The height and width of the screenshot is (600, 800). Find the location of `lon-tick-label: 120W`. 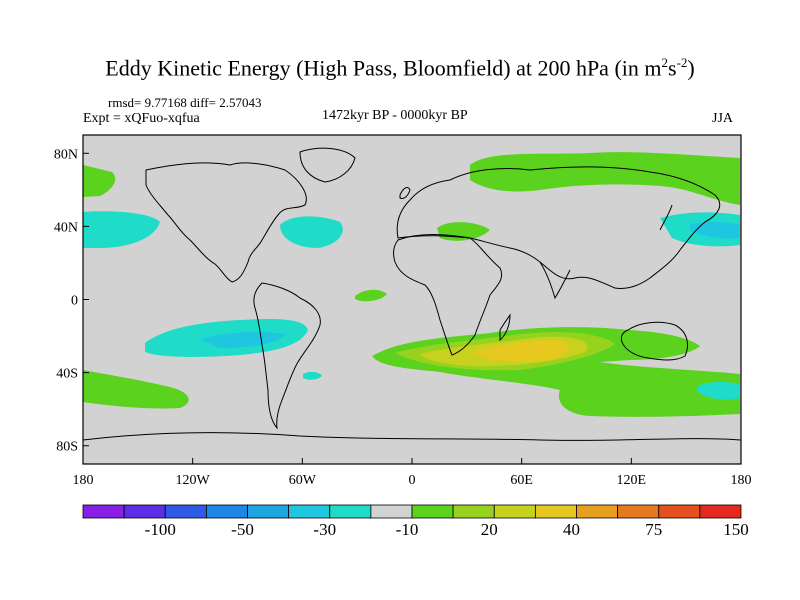

lon-tick-label: 120W is located at coordinates (193, 480).